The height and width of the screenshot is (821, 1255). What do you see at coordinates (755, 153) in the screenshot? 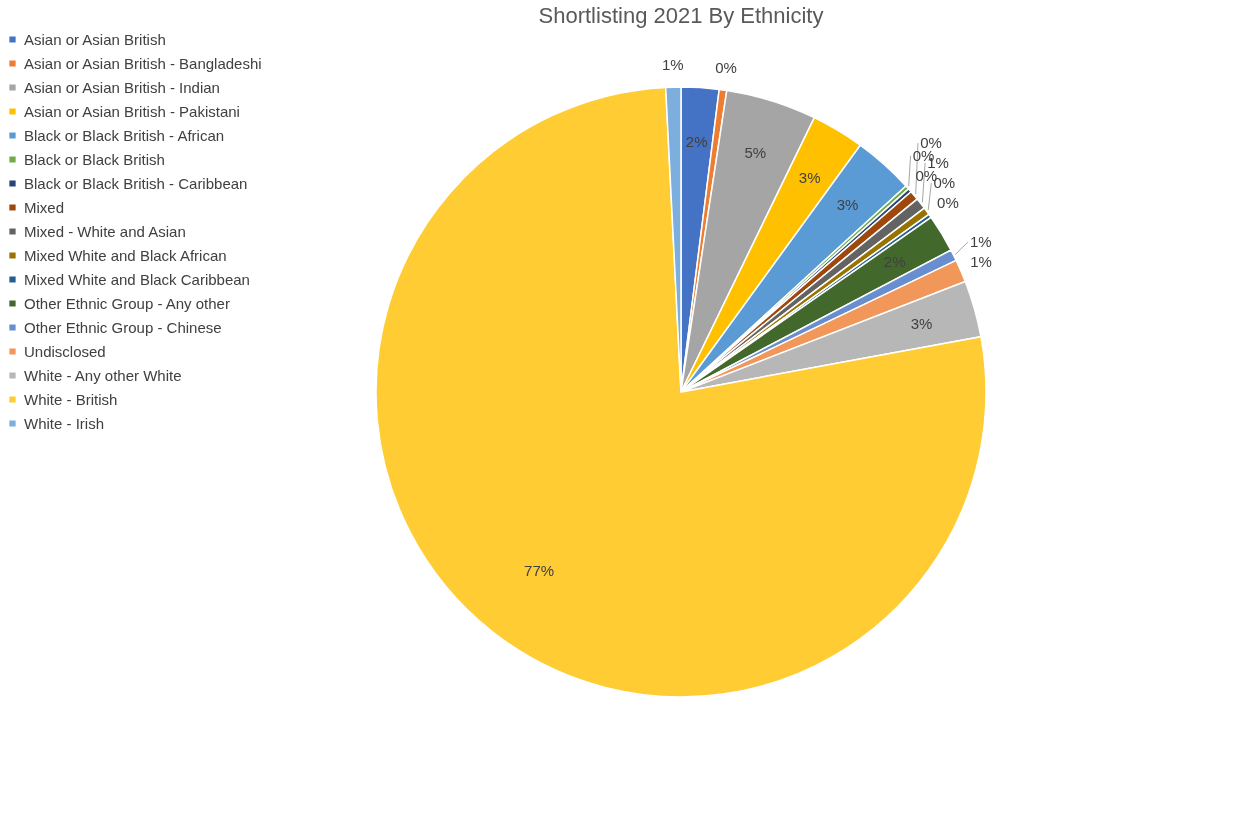
I see `data-label: 5%` at bounding box center [755, 153].